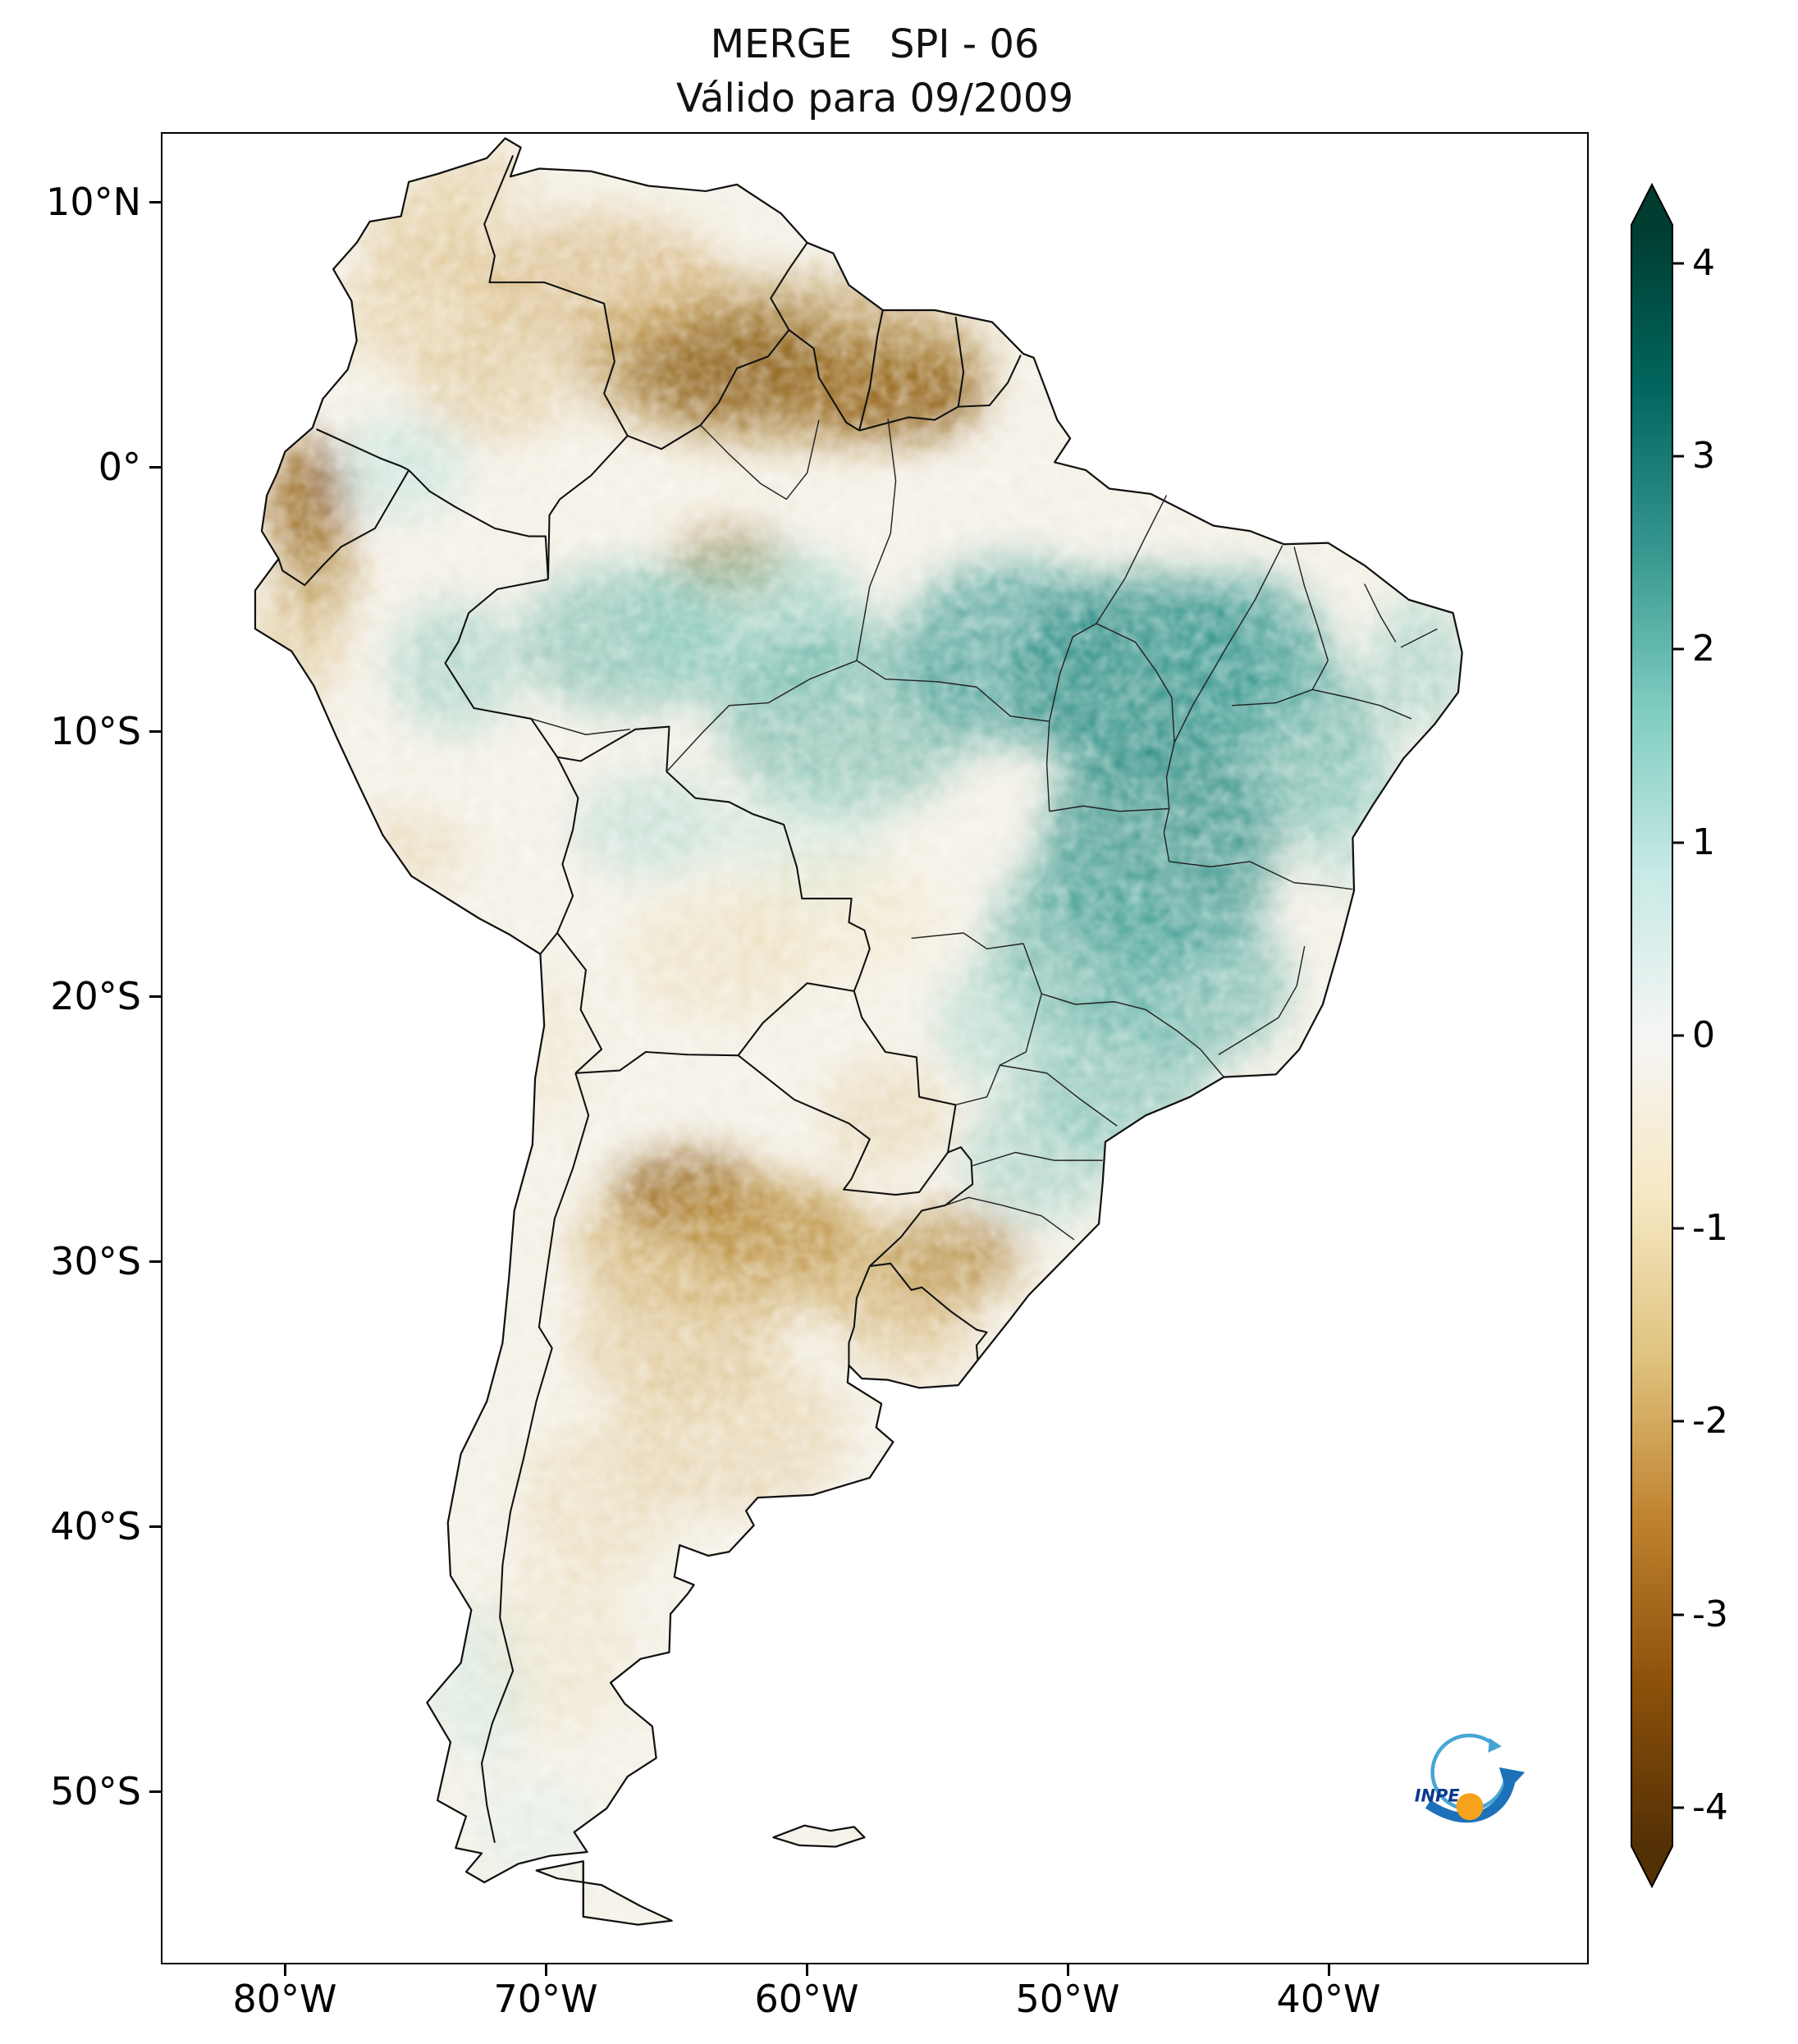  I want to click on lat-tick-label: 40°S, so click(95, 1526).